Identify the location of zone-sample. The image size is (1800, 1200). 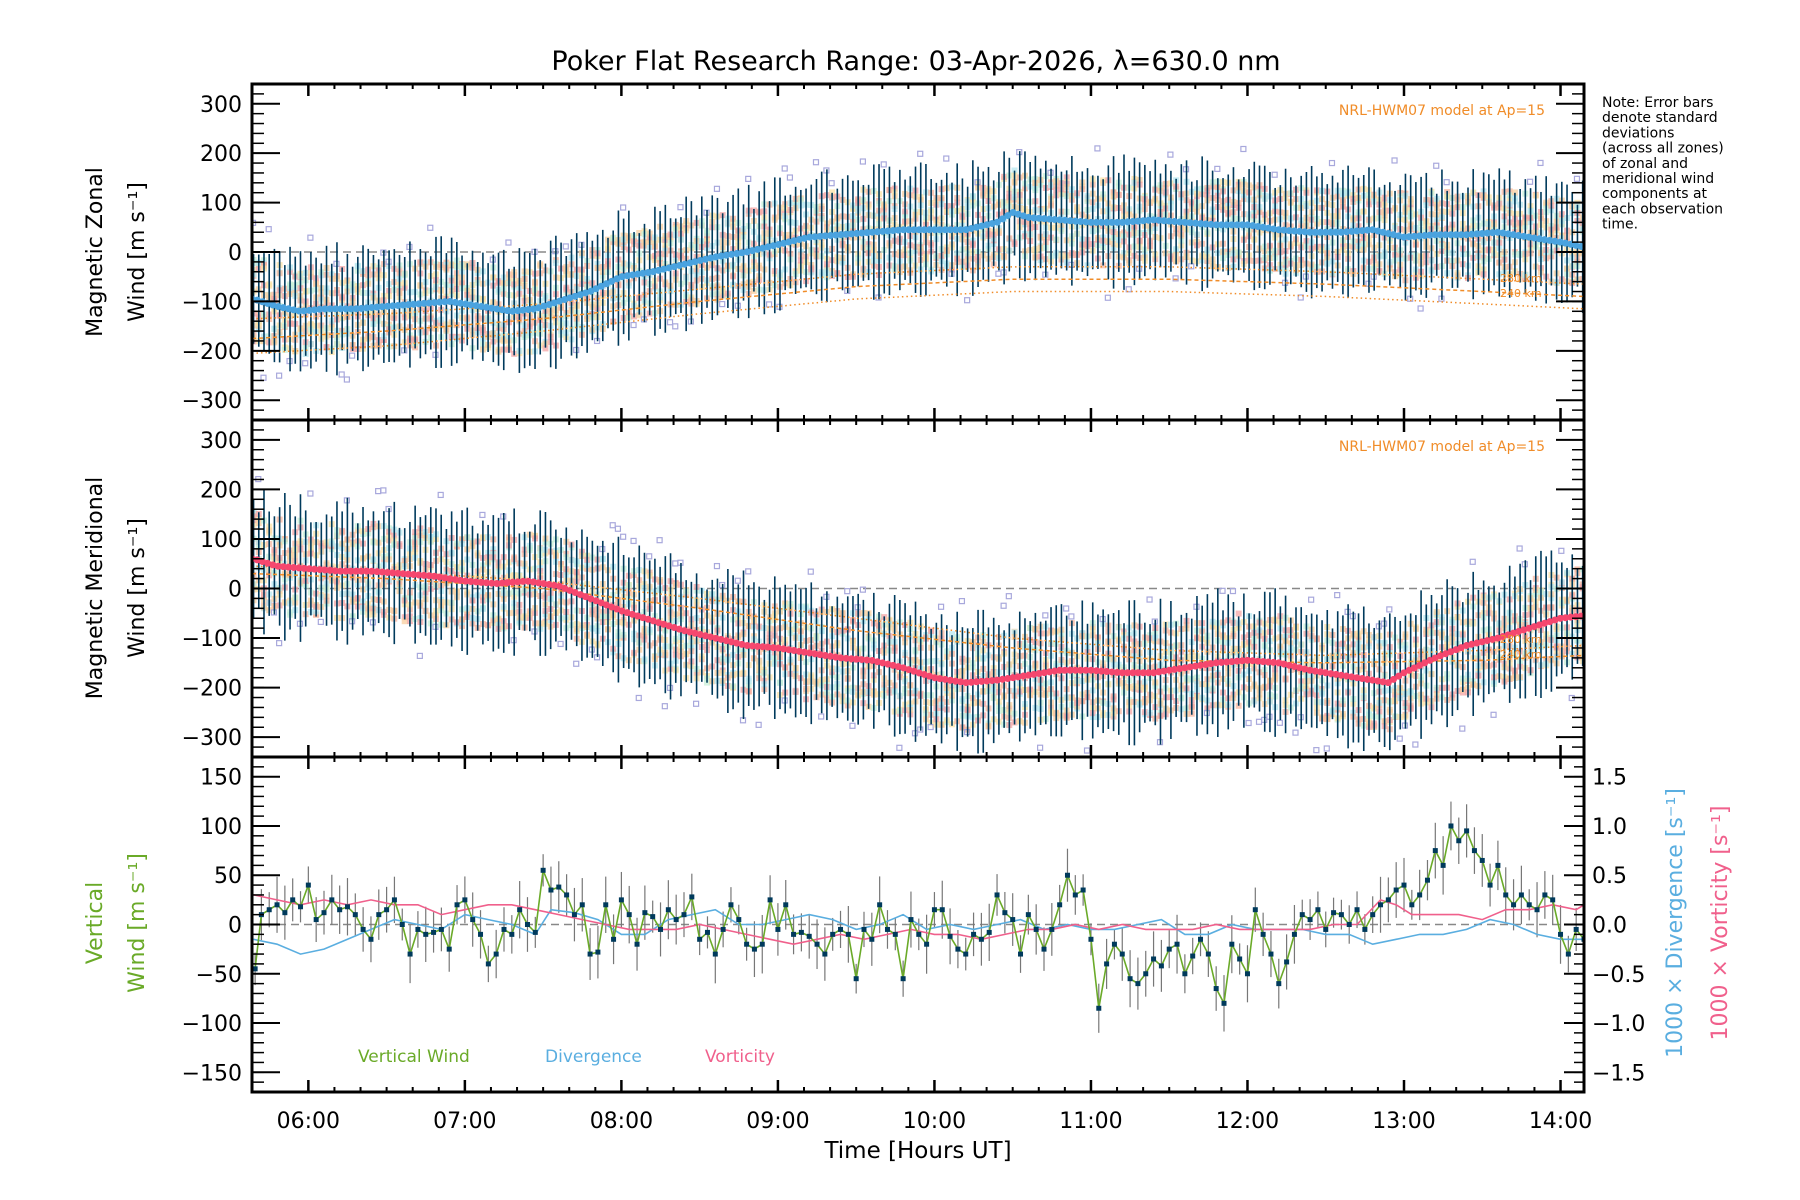
(1581, 253).